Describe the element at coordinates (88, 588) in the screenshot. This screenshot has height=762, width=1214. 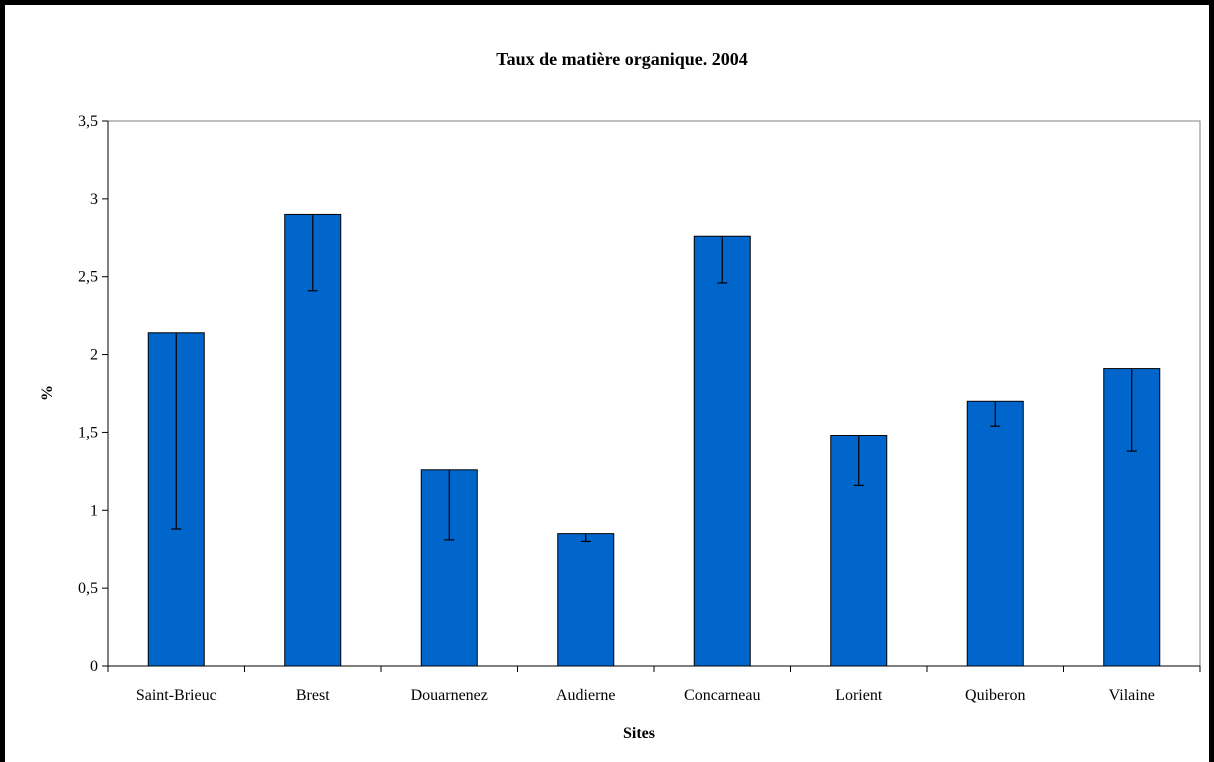
I see `y-tick-label: 0,5` at that location.